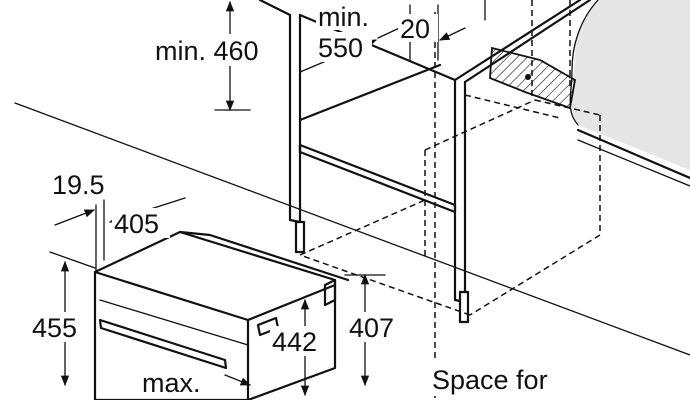 This screenshot has height=400, width=690. Describe the element at coordinates (54, 328) in the screenshot. I see `label-455: 455` at that location.